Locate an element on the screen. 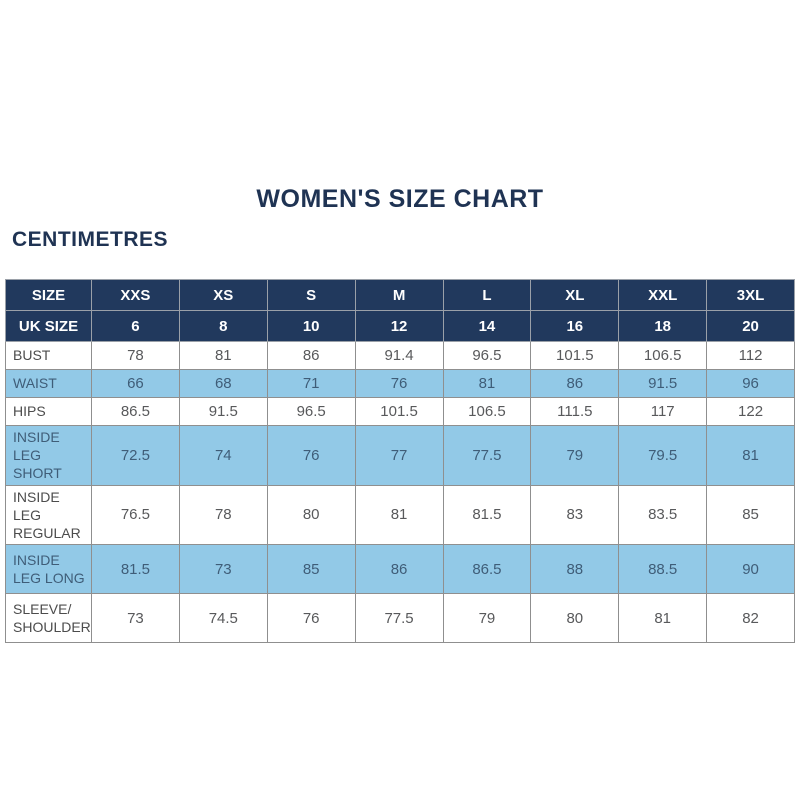  header-value-cell: 3XL is located at coordinates (750, 295).